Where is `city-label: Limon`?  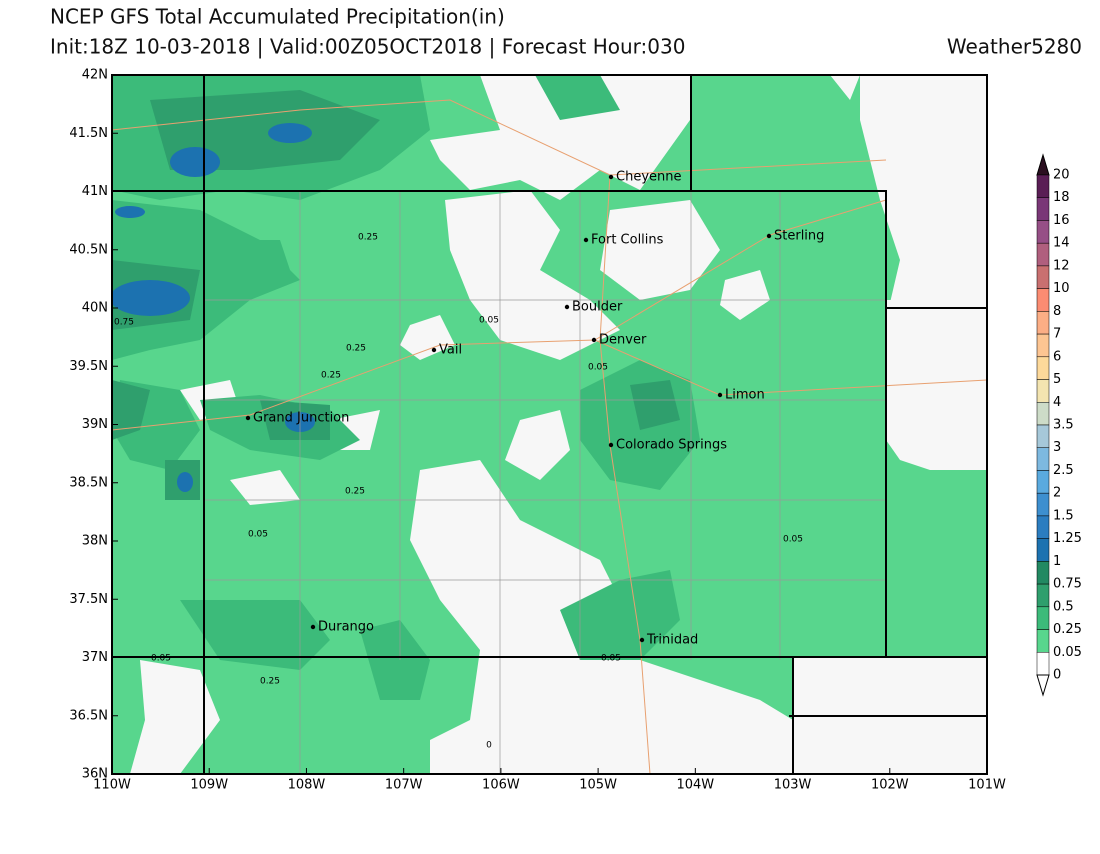 city-label: Limon is located at coordinates (745, 395).